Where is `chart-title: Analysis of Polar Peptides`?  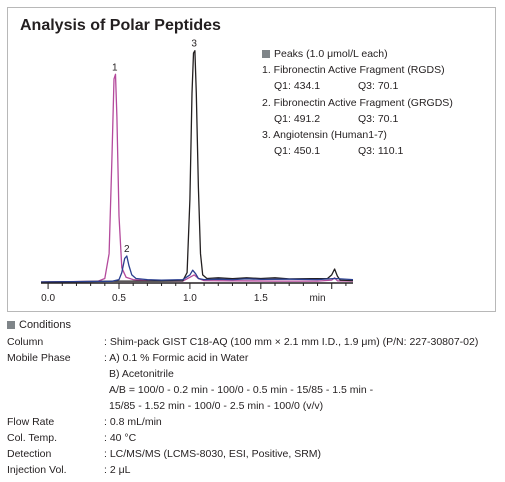
chart-title: Analysis of Polar Peptides is located at coordinates (120, 25).